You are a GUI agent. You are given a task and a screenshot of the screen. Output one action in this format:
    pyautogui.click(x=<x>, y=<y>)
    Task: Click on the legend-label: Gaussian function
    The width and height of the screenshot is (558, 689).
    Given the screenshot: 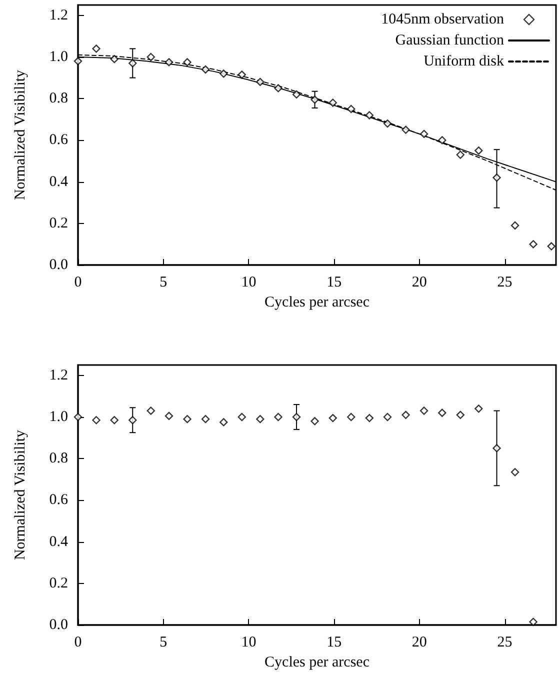 What is the action you would take?
    pyautogui.click(x=449, y=40)
    